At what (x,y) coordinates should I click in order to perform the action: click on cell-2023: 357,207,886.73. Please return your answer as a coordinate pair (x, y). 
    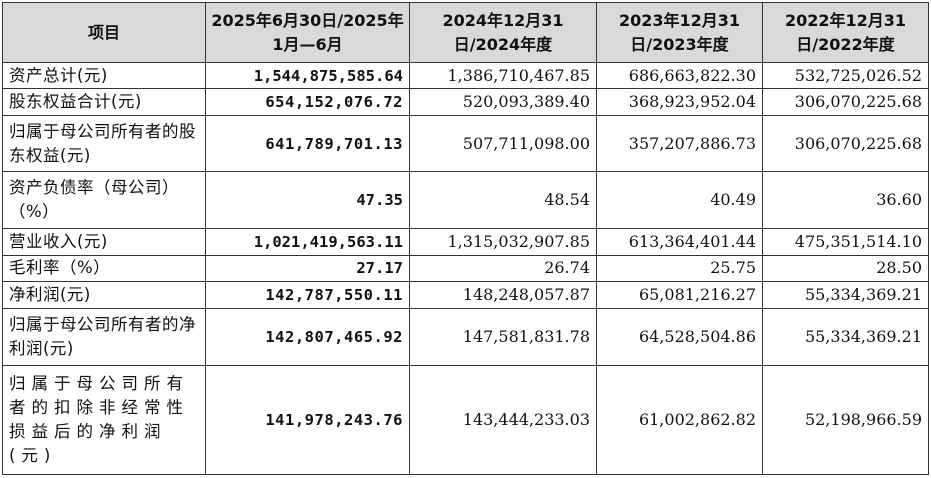
    Looking at the image, I should click on (679, 143).